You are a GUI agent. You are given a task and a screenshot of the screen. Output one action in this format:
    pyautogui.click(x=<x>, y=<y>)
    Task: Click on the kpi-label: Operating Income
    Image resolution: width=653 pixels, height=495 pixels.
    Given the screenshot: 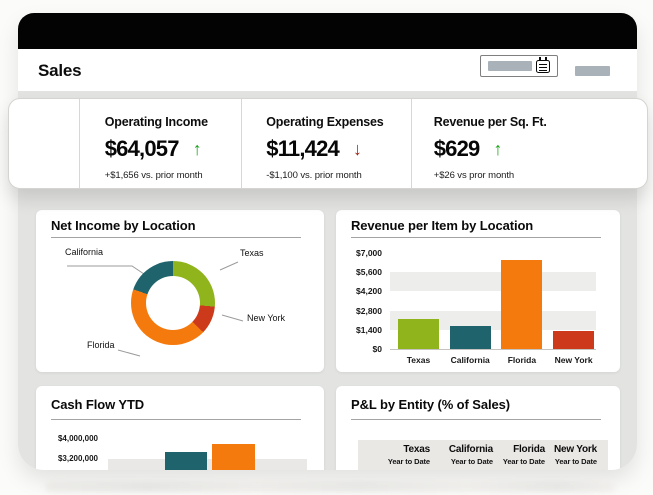 What is the action you would take?
    pyautogui.click(x=156, y=122)
    